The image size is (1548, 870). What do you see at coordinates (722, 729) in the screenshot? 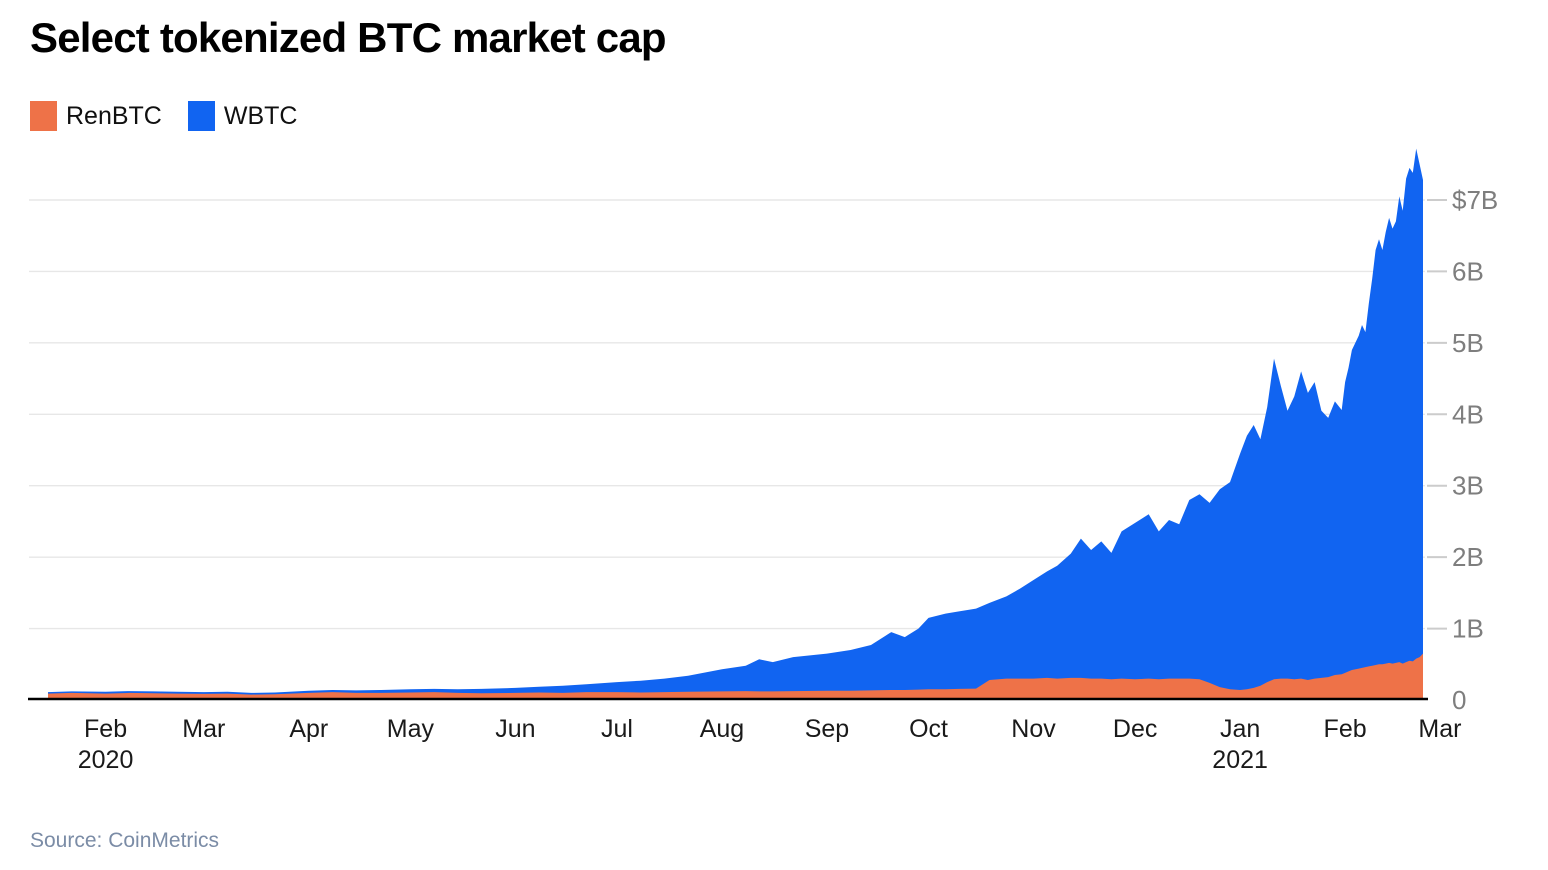
I see `x-tick-label: Aug` at bounding box center [722, 729].